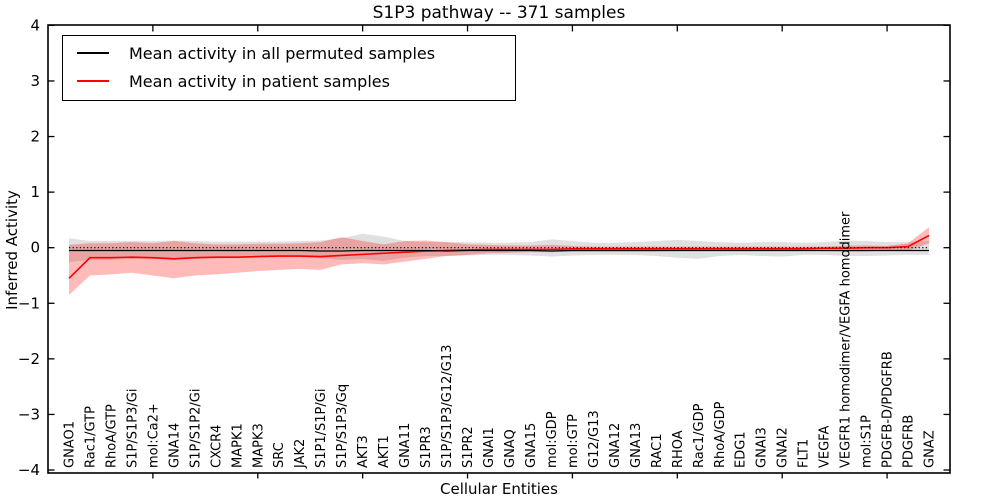 This screenshot has width=1000, height=500. What do you see at coordinates (279, 455) in the screenshot?
I see `x-category-label: SRC` at bounding box center [279, 455].